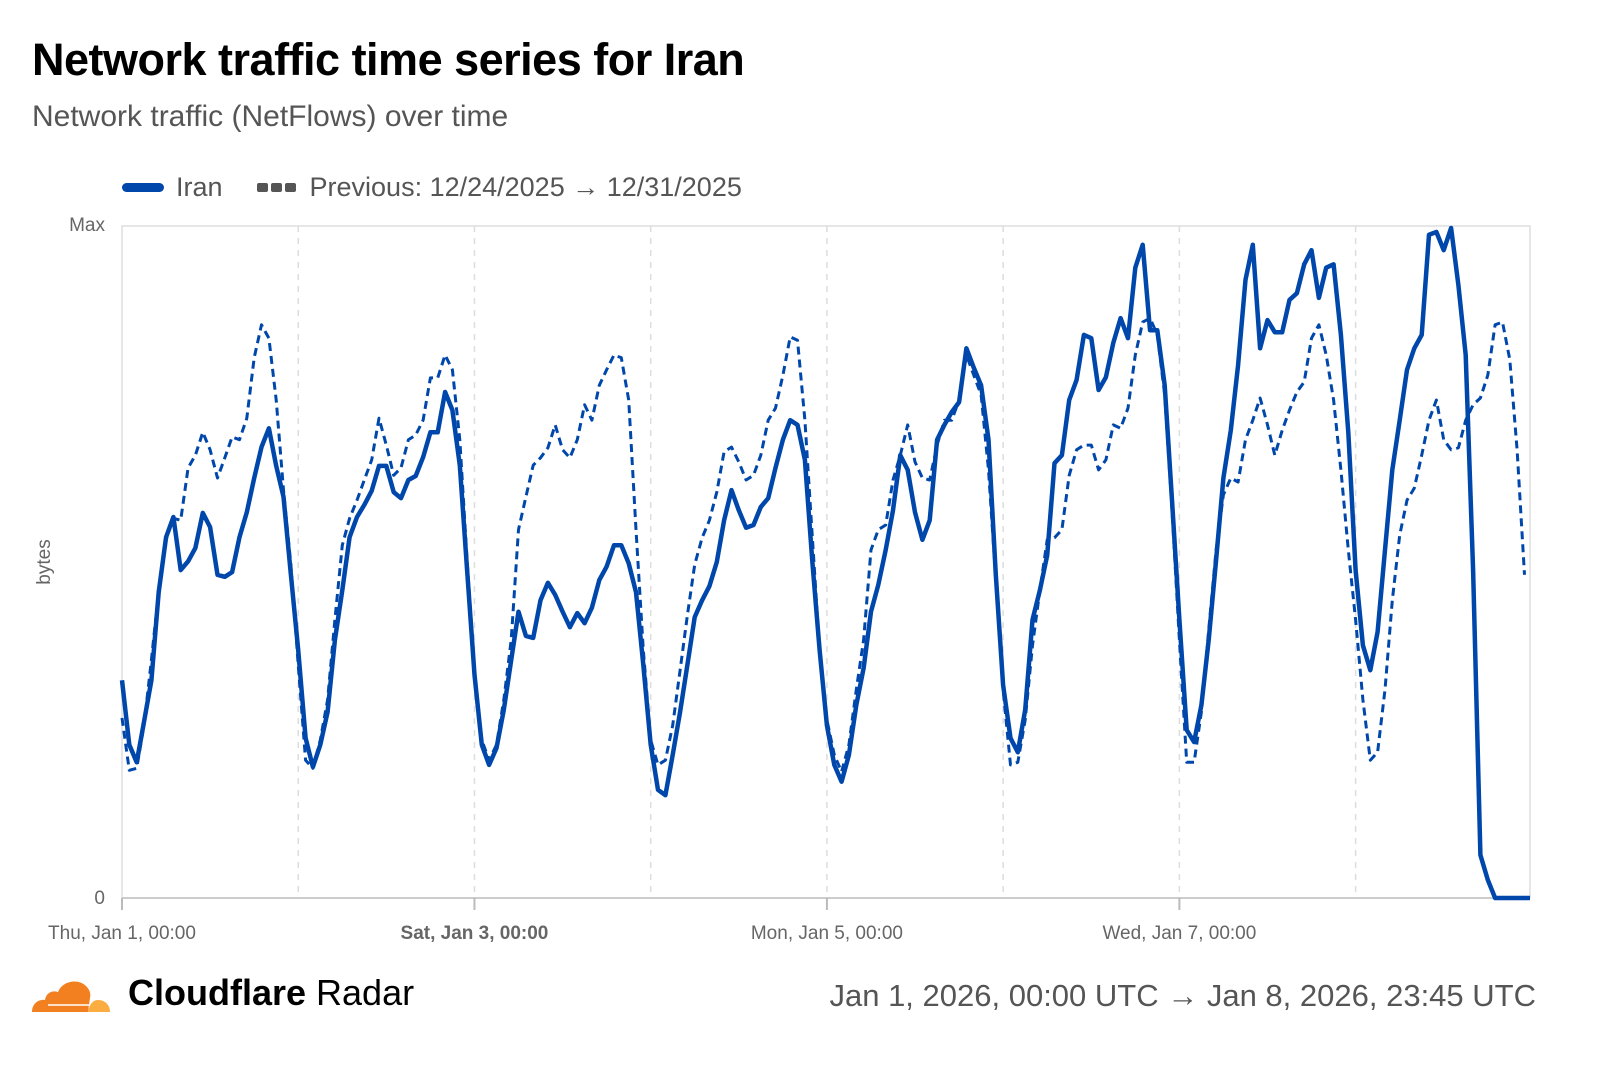 The width and height of the screenshot is (1600, 1066). What do you see at coordinates (276, 187) in the screenshot?
I see `legend-swatch-dashed` at bounding box center [276, 187].